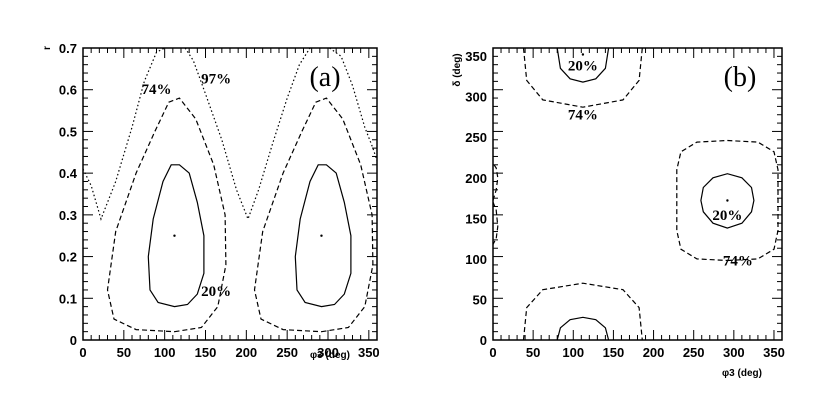 This screenshot has height=419, width=830. I want to click on y-tick-label: 0.3, so click(68, 215).